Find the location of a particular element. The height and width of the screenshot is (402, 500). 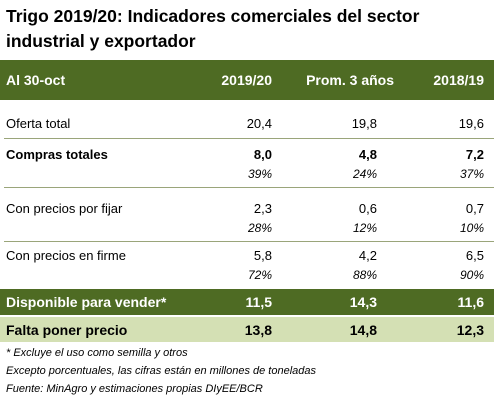

cell-value: 5,8 is located at coordinates (262, 255).